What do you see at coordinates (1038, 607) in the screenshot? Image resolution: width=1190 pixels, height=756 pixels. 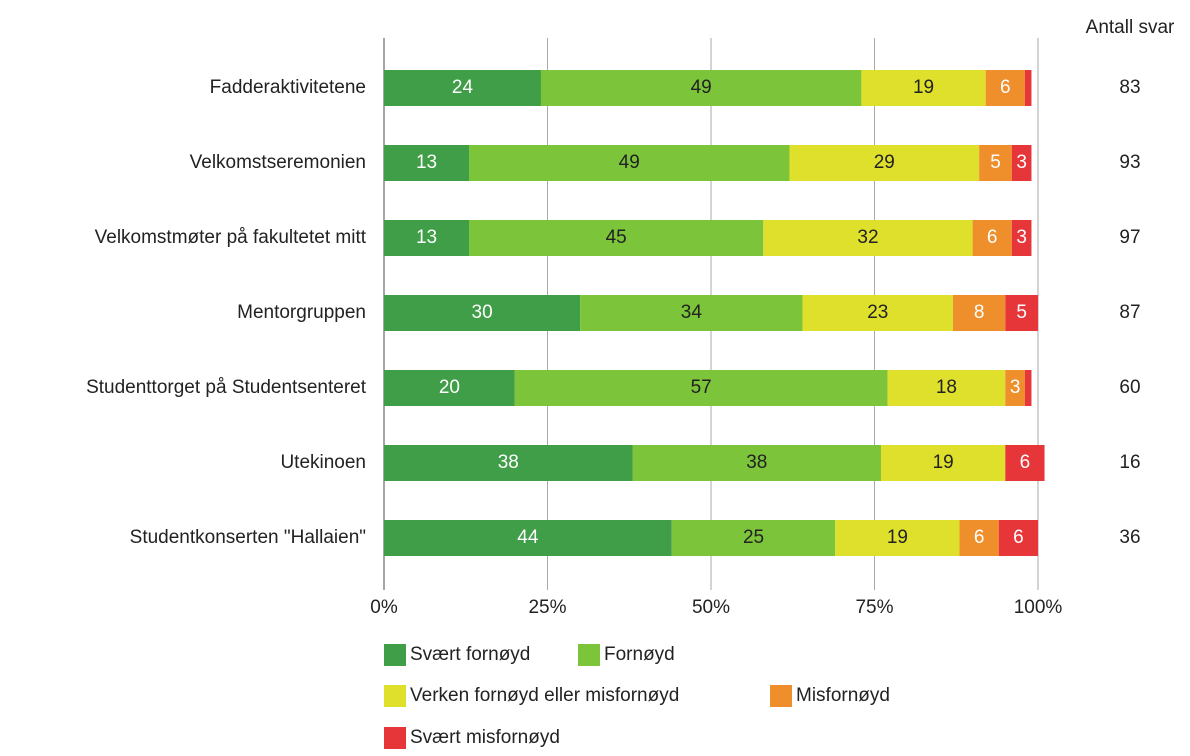 I see `x-tick-label: 100%` at bounding box center [1038, 607].